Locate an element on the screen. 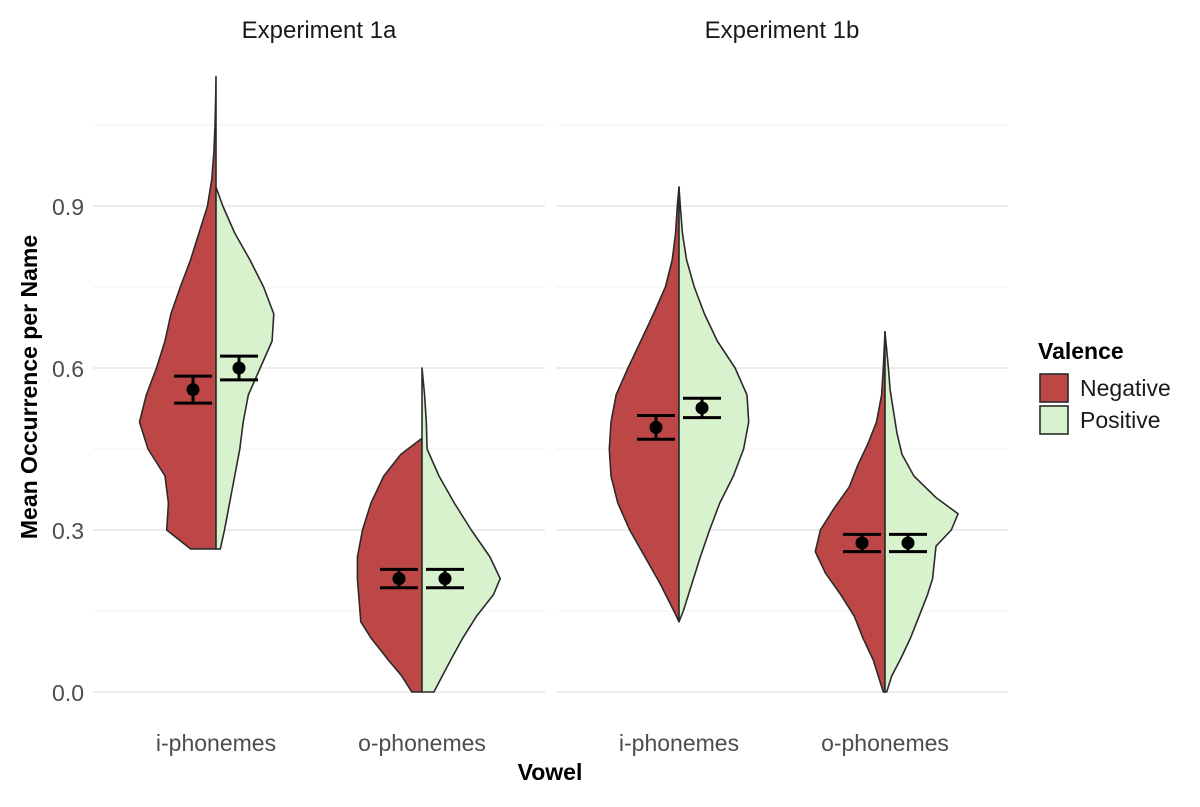  legend-label-negative: Negative is located at coordinates (1125, 388).